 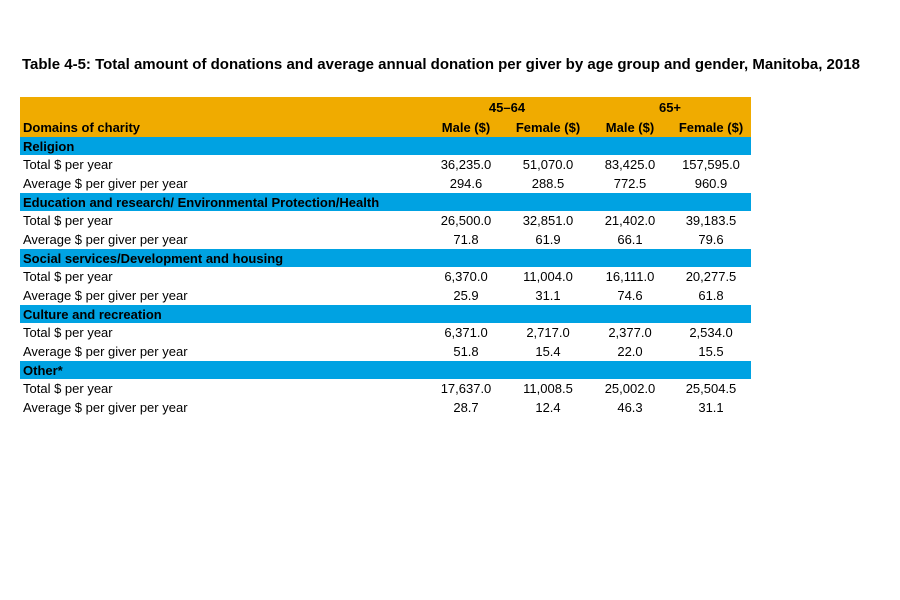 What do you see at coordinates (711, 220) in the screenshot?
I see `cell-value: 39,183.5` at bounding box center [711, 220].